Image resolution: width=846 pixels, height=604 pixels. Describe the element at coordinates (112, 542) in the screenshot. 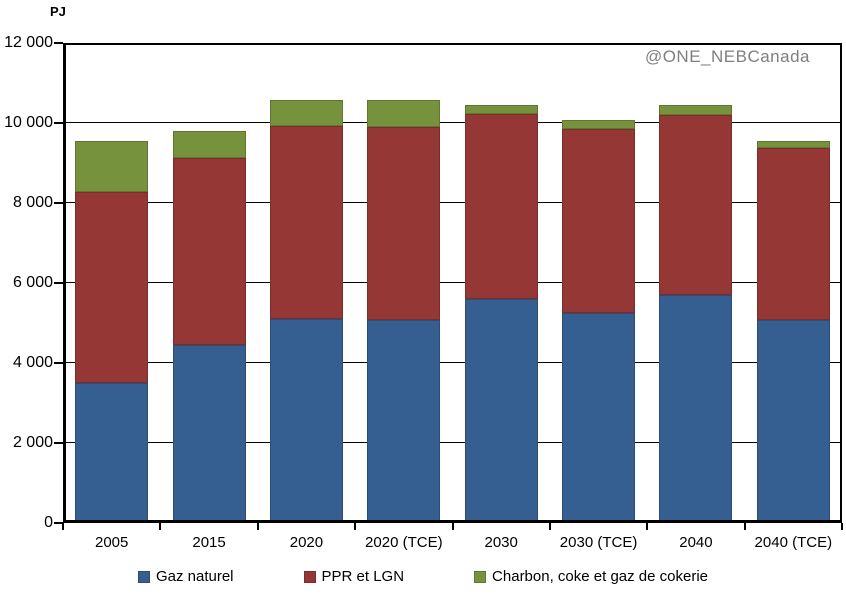

I see `x-label-2005: 2005` at that location.